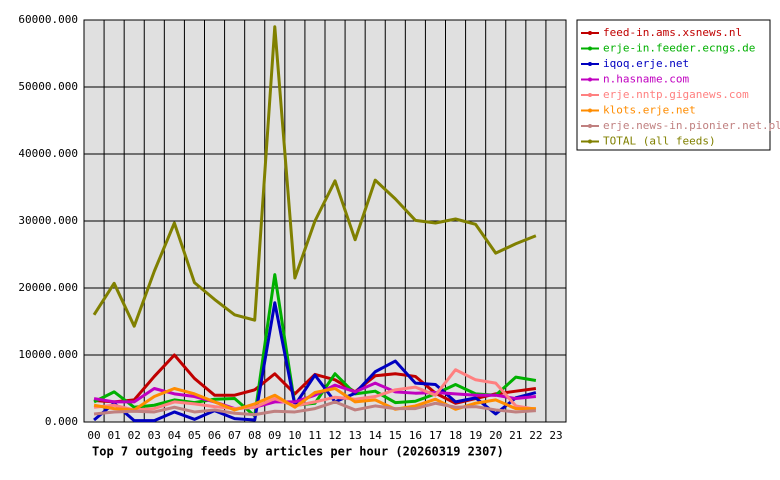 The image size is (780, 480). What do you see at coordinates (435, 435) in the screenshot?
I see `x-tick-label: 17` at bounding box center [435, 435].